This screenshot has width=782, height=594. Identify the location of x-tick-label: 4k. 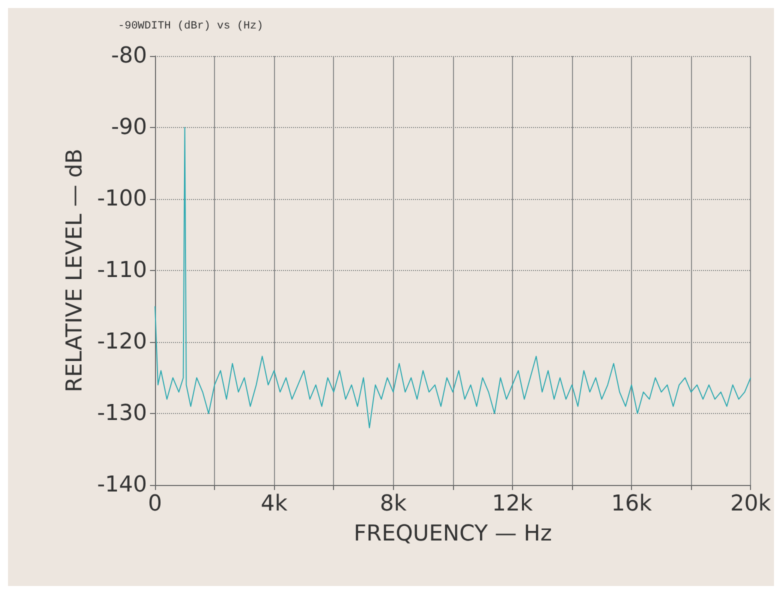
(274, 504).